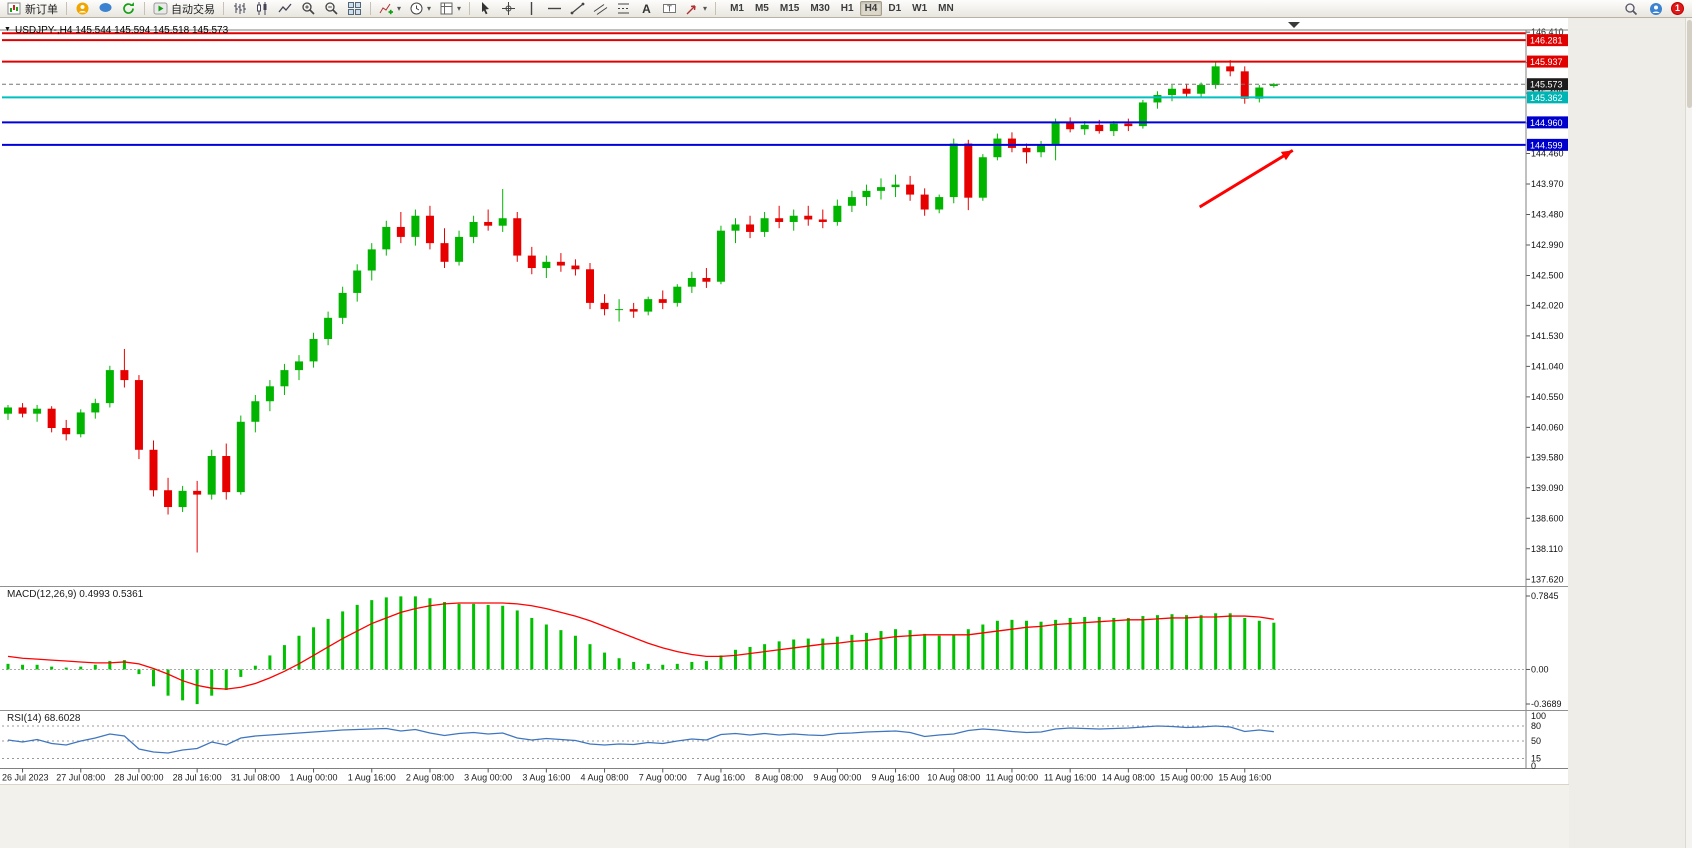 Image resolution: width=1692 pixels, height=848 pixels. I want to click on crosshair-icon, so click(508, 8).